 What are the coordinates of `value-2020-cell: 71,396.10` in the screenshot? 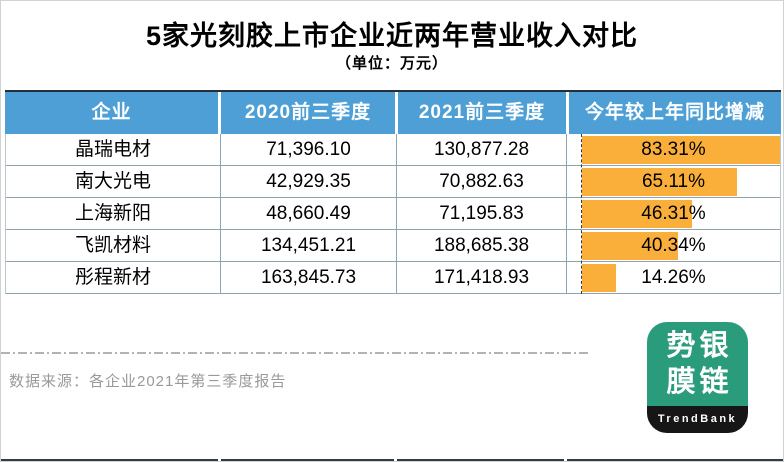 It's located at (308, 149).